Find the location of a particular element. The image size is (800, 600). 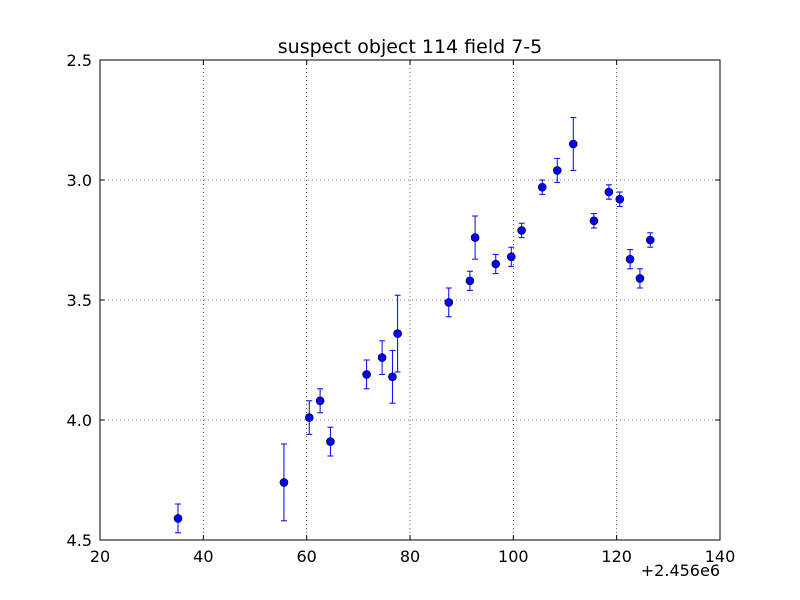

y-tick-label: 3.0 is located at coordinates (79, 180).